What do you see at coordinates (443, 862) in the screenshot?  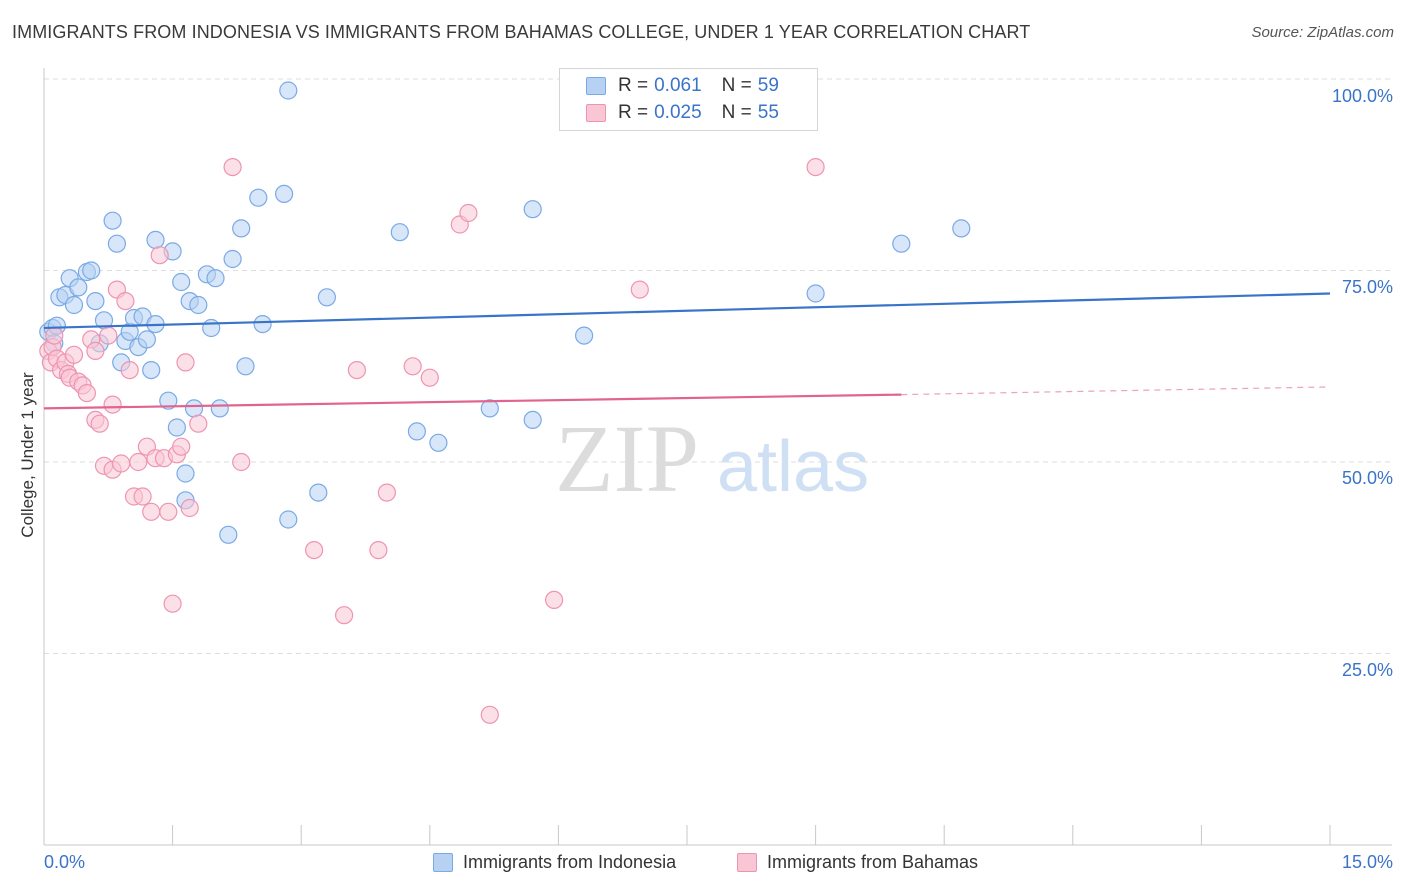 I see `bottom-legend-swatch-indonesia` at bounding box center [443, 862].